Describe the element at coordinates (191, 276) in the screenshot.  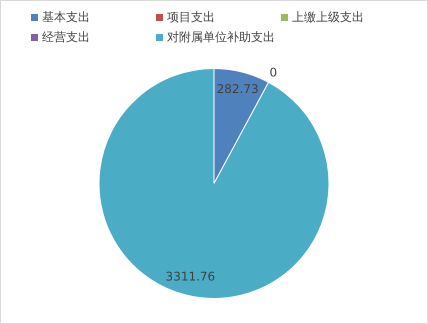
I see `data-label: 3311.76` at that location.